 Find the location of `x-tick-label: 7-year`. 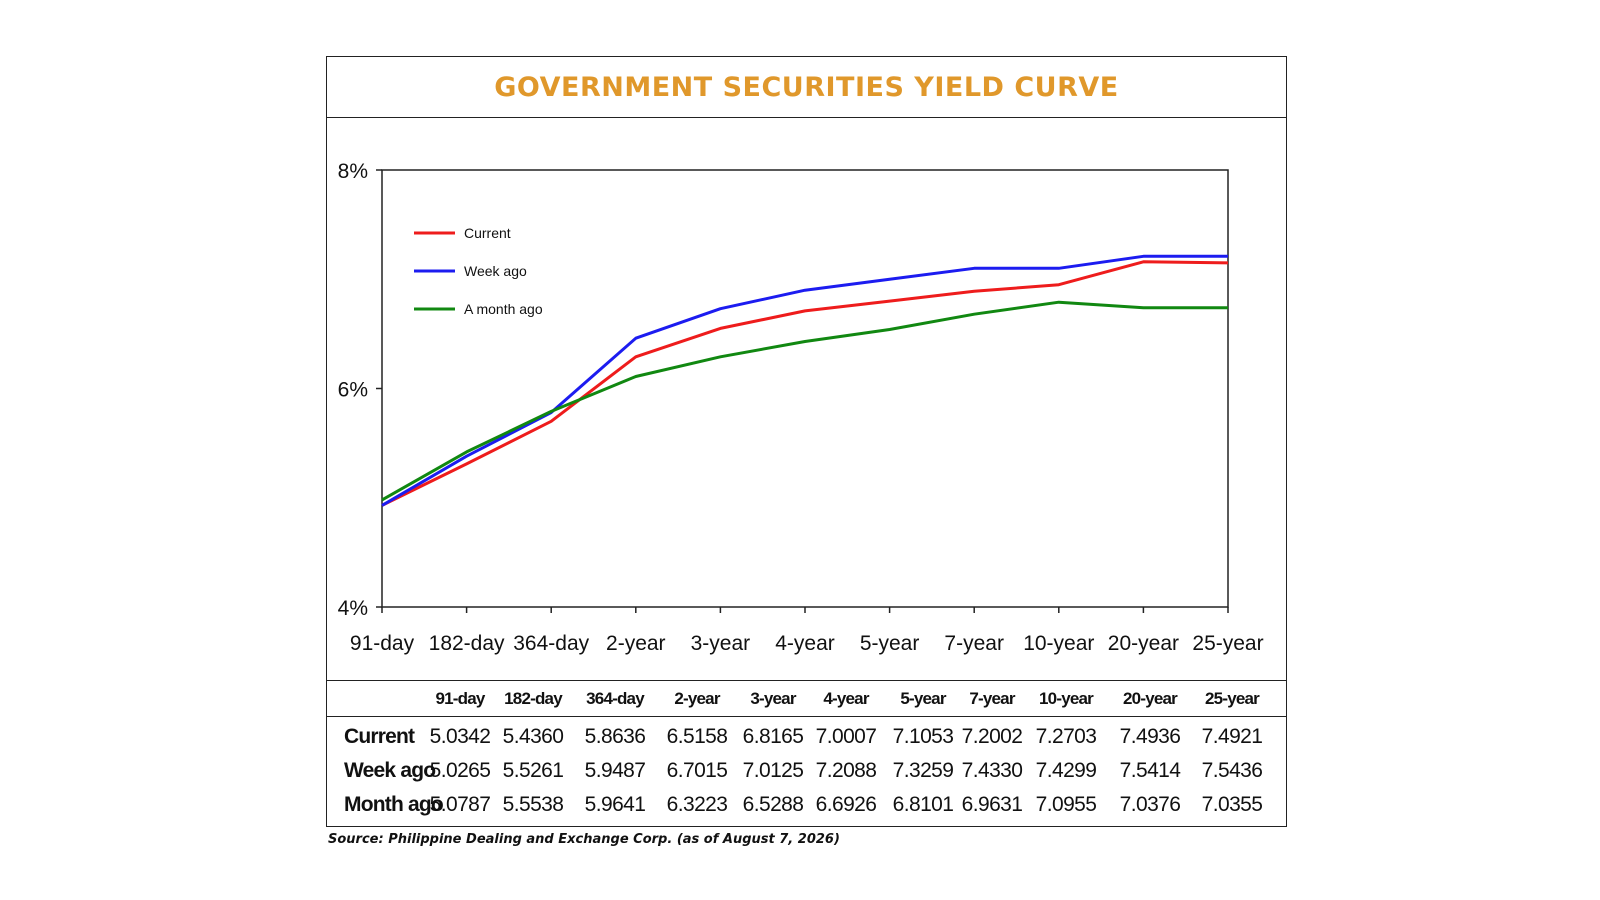

x-tick-label: 7-year is located at coordinates (974, 643).